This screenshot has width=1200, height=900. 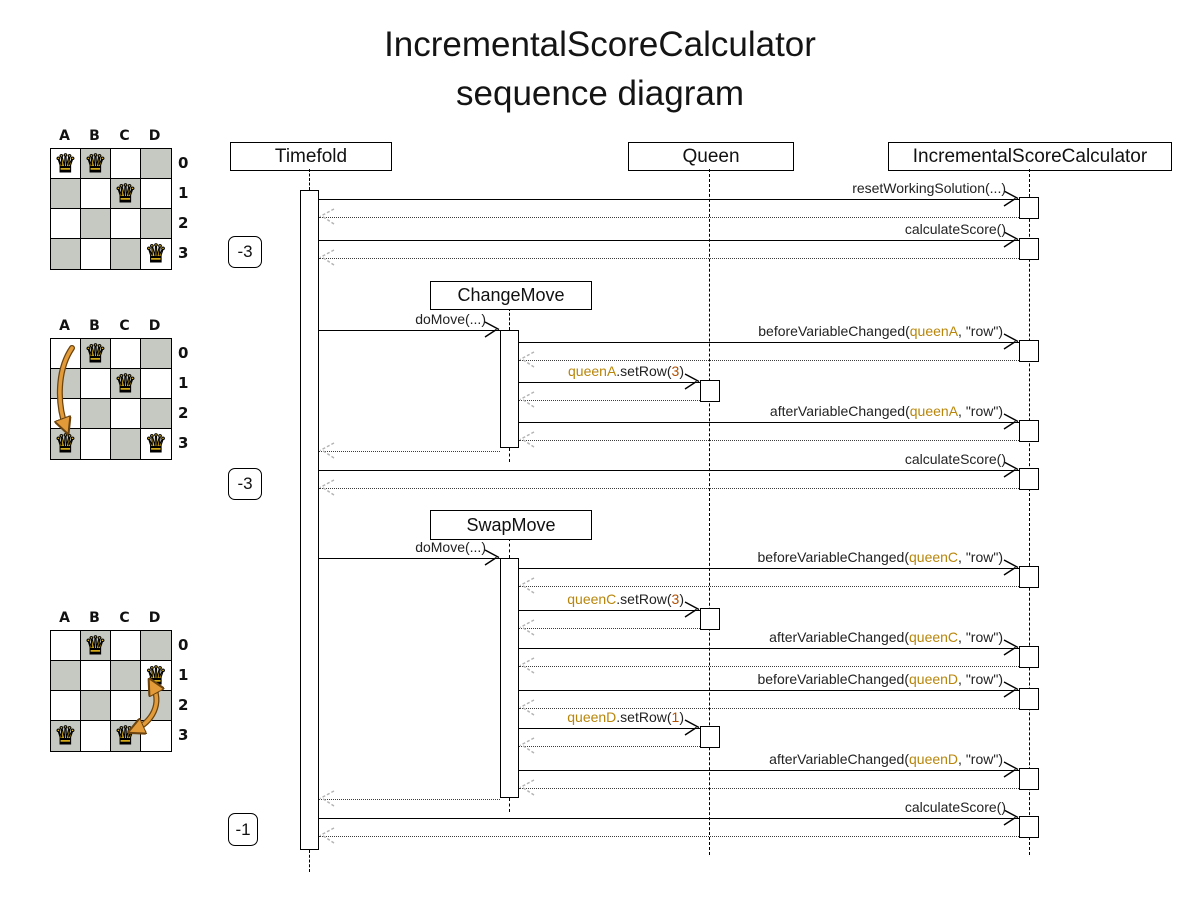 I want to click on board-cell-C2, so click(x=126, y=224).